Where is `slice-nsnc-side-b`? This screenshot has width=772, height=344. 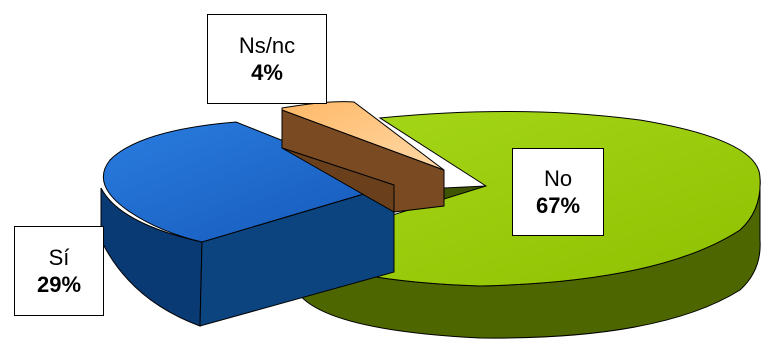 slice-nsnc-side-b is located at coordinates (338, 180).